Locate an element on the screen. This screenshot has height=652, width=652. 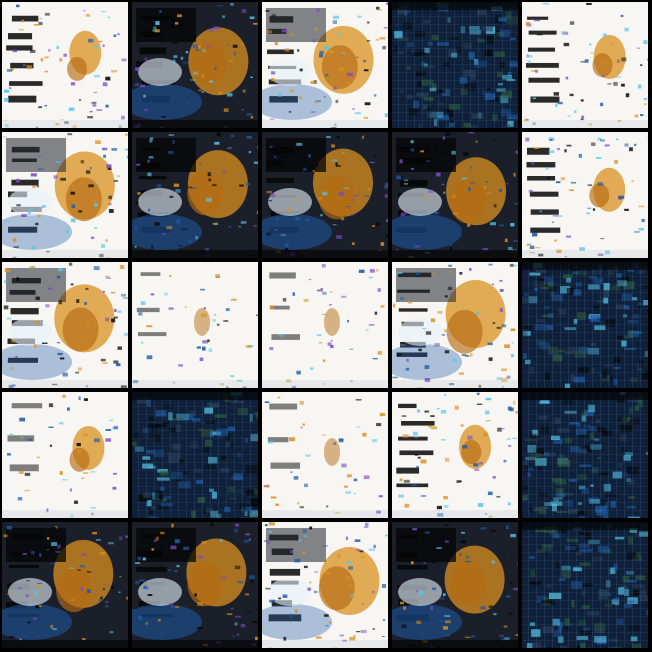
image-tile-r5c3 is located at coordinates (325, 585).